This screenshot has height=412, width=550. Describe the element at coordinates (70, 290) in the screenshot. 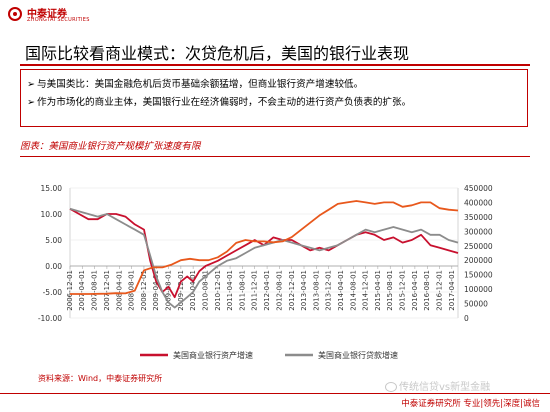

I see `x-tick-label: 2006-12-01` at that location.